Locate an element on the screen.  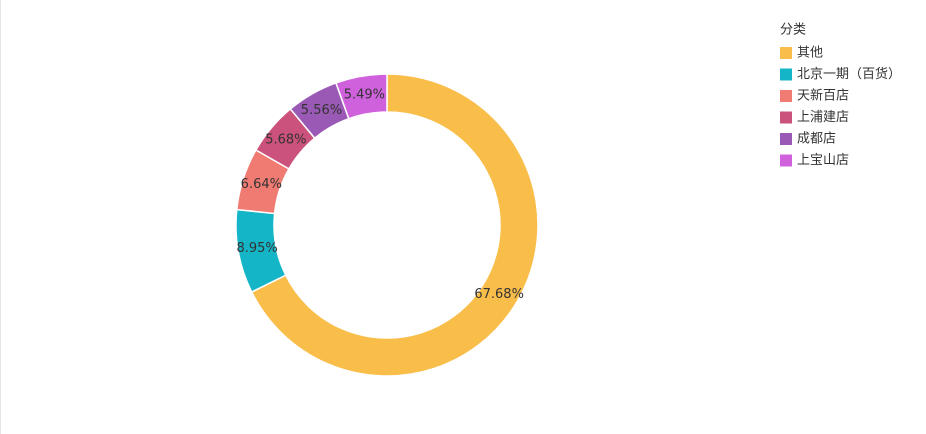
legend-label: 上宝山店 is located at coordinates (823, 160).